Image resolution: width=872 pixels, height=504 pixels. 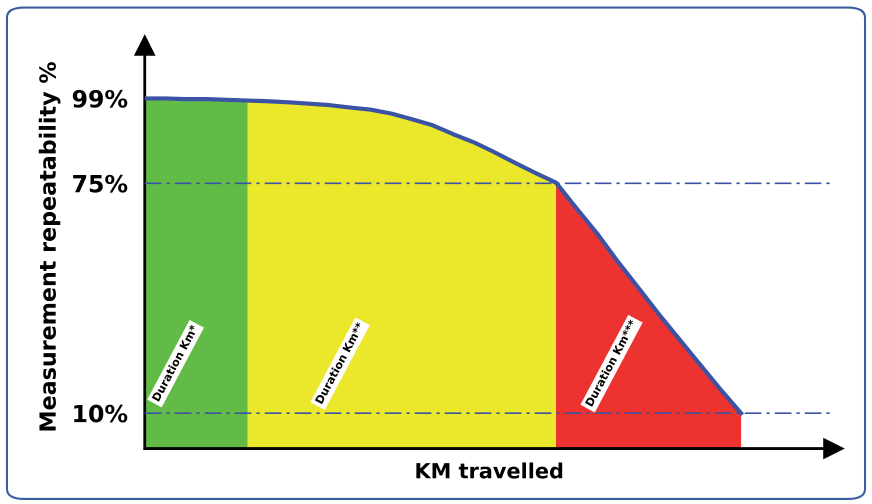 What do you see at coordinates (100, 183) in the screenshot?
I see `y-tick-label: 75%` at bounding box center [100, 183].